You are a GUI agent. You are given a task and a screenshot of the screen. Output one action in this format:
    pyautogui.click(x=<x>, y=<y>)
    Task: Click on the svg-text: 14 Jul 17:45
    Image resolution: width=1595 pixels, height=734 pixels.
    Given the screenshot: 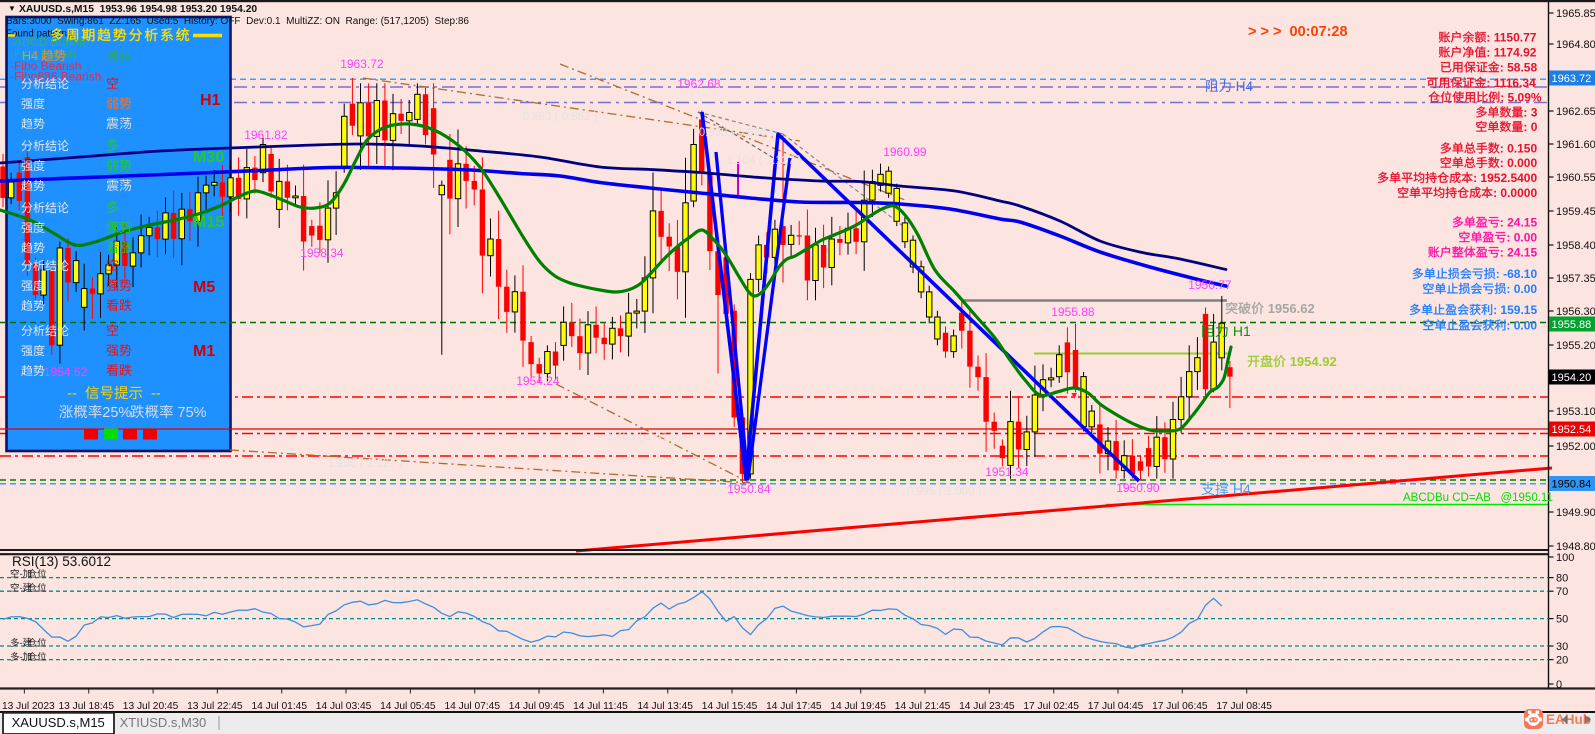 What is the action you would take?
    pyautogui.click(x=794, y=706)
    